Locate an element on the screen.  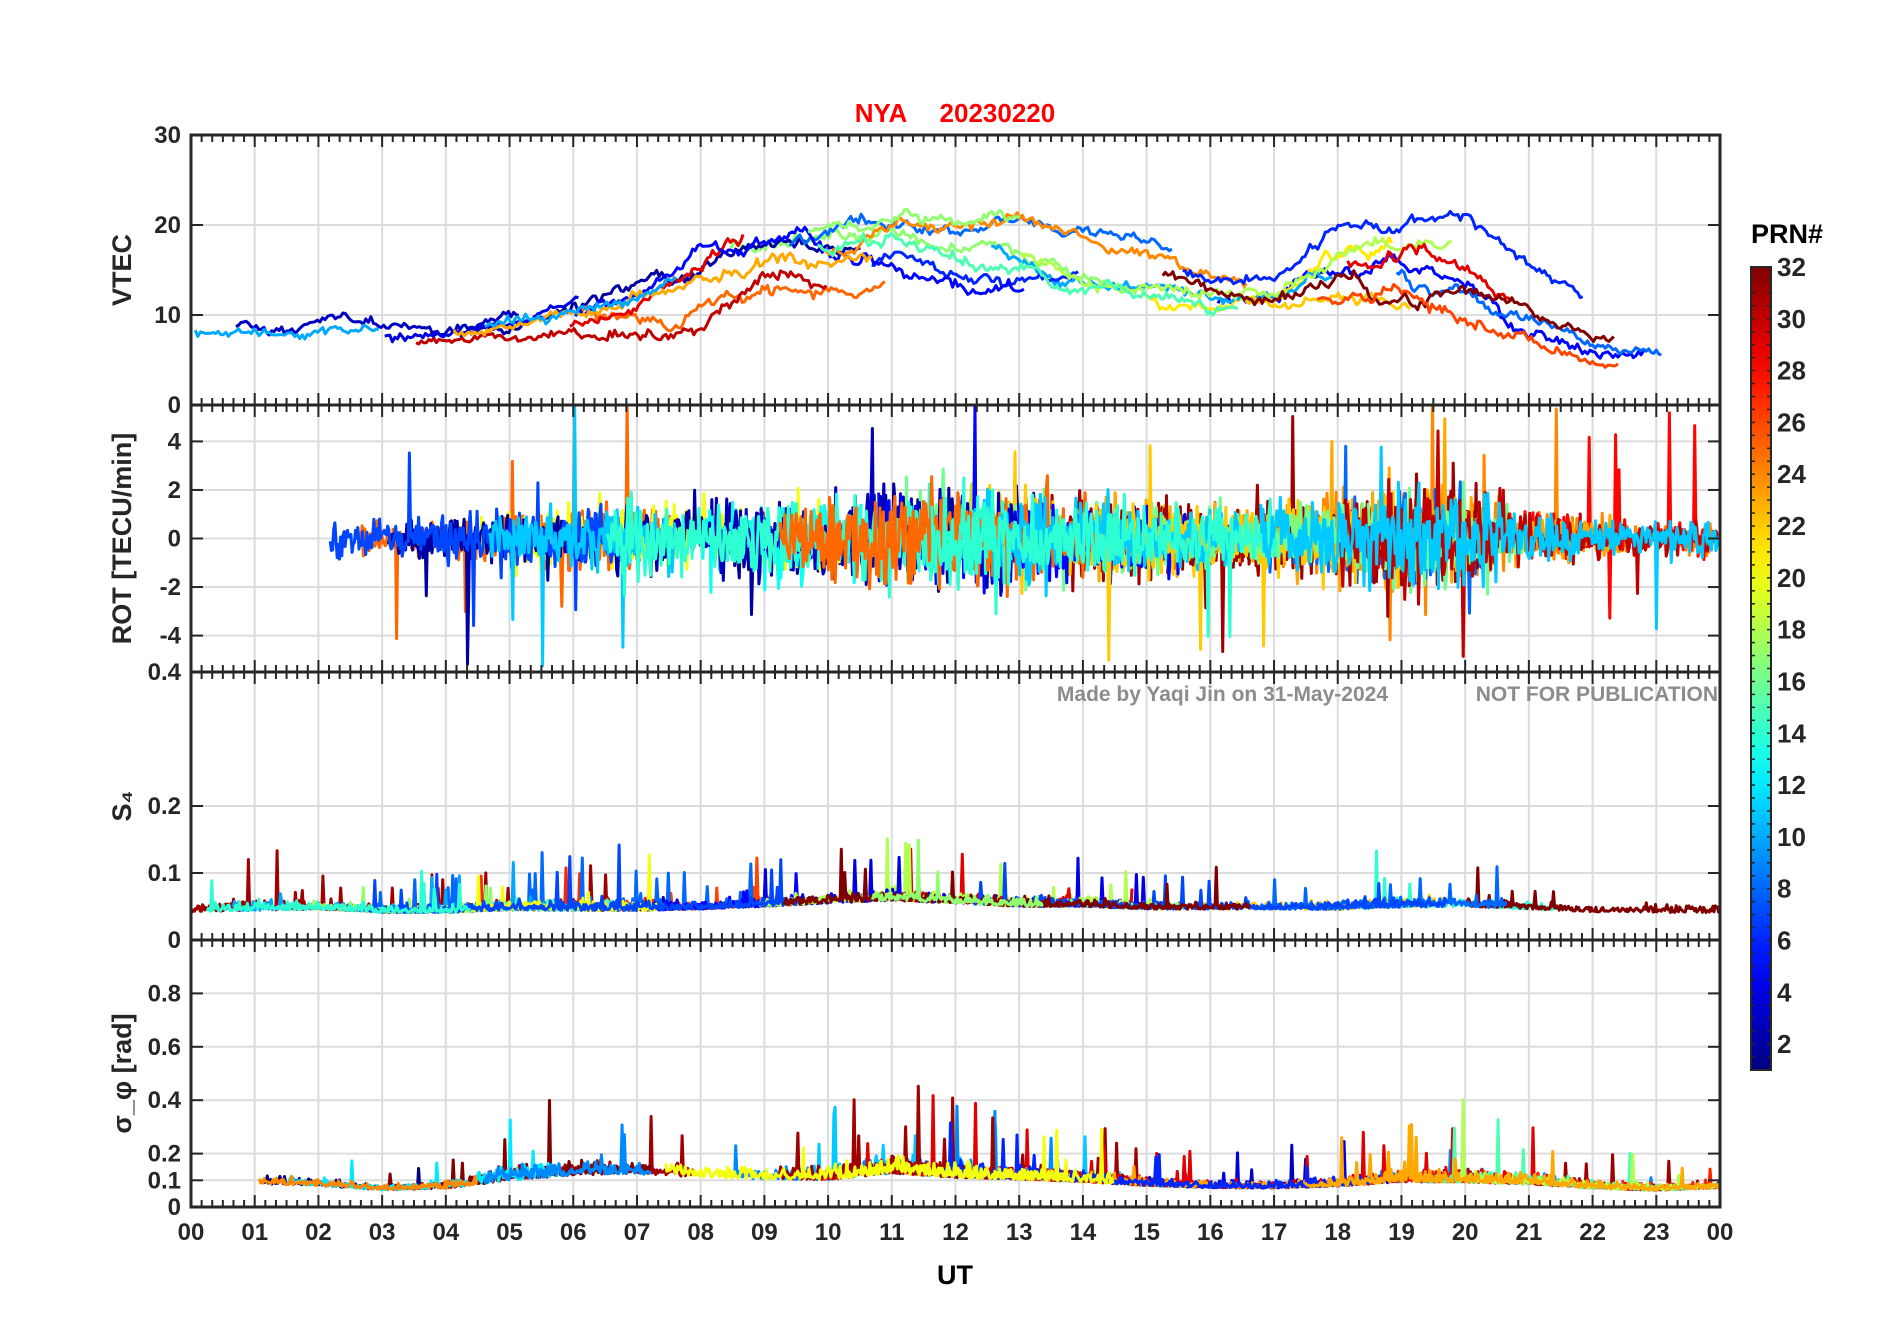
x-tick-label: 23 is located at coordinates (1656, 1232).